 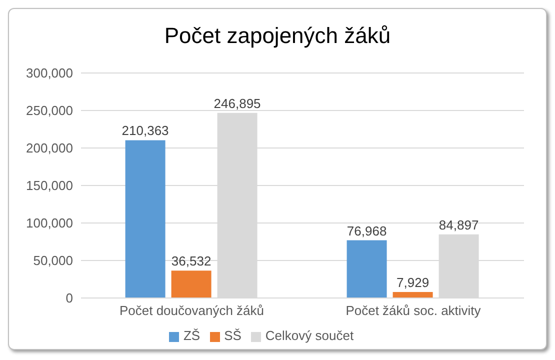 I want to click on legend-label: Celkový součet, so click(x=309, y=335).